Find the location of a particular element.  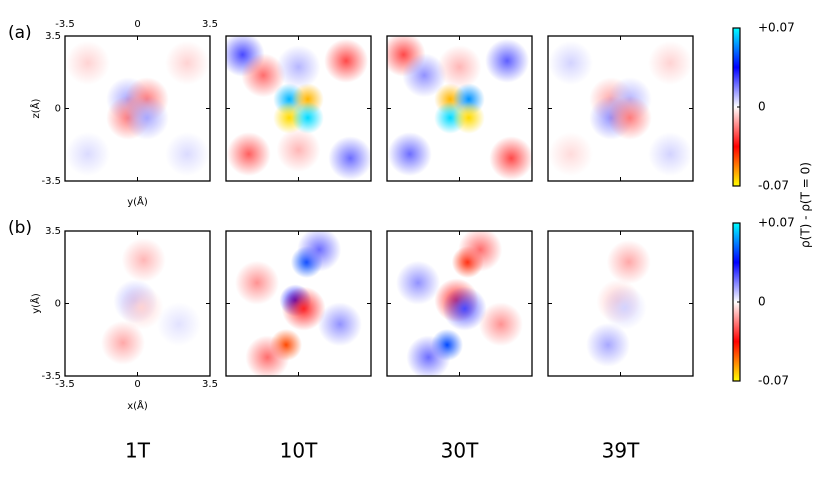

colorbar-label: ρ(T) - ρ(T = 0) is located at coordinates (806, 205).